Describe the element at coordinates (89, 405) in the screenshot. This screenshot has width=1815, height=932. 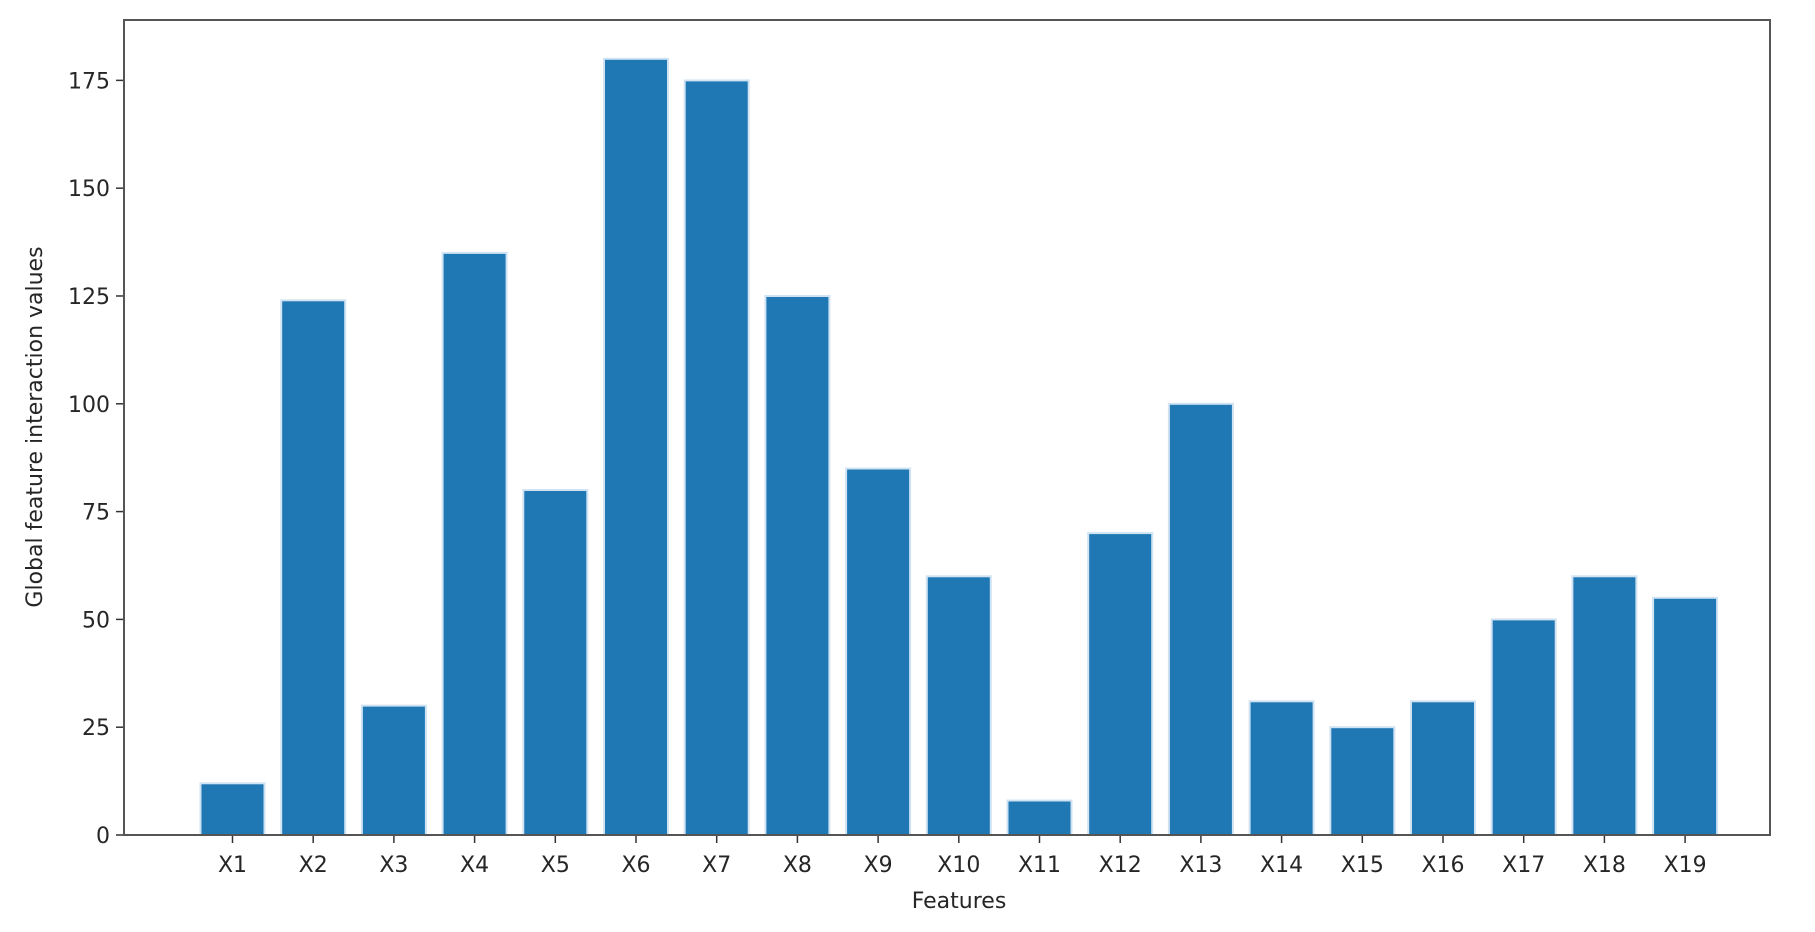
I see `y-tick-label: 100` at that location.